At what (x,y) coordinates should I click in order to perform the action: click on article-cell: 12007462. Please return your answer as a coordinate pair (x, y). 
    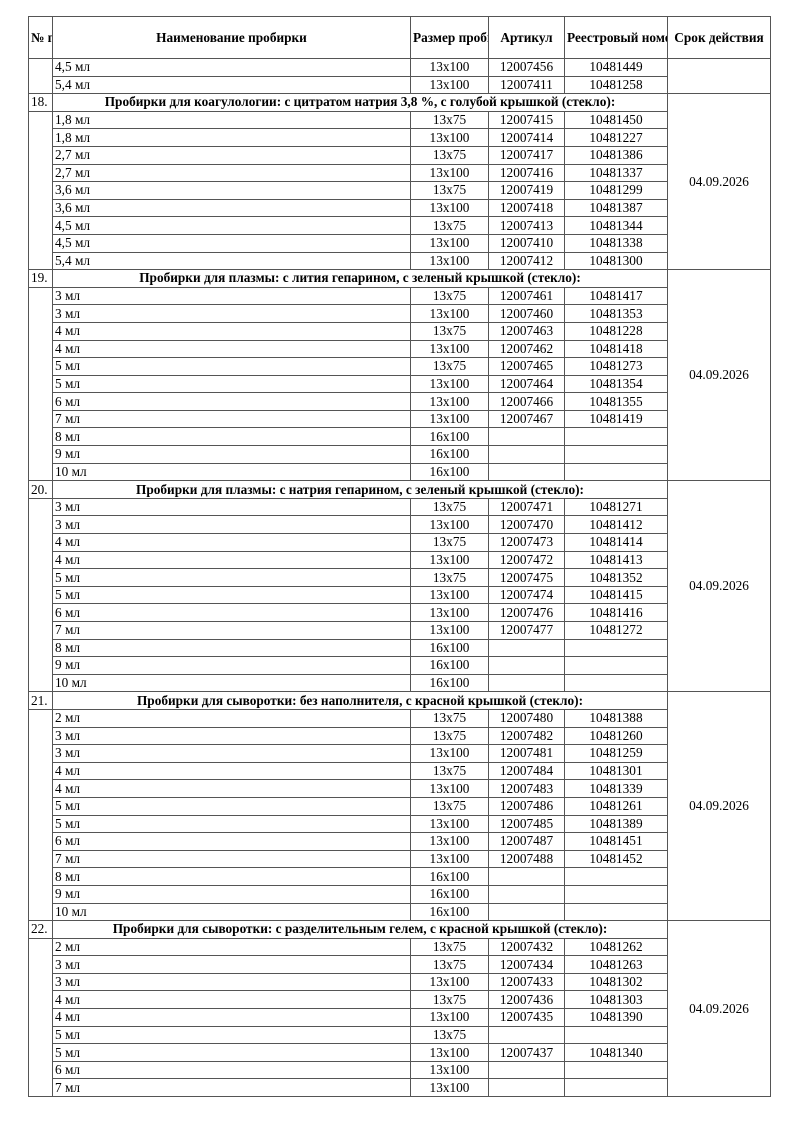
    Looking at the image, I should click on (526, 349).